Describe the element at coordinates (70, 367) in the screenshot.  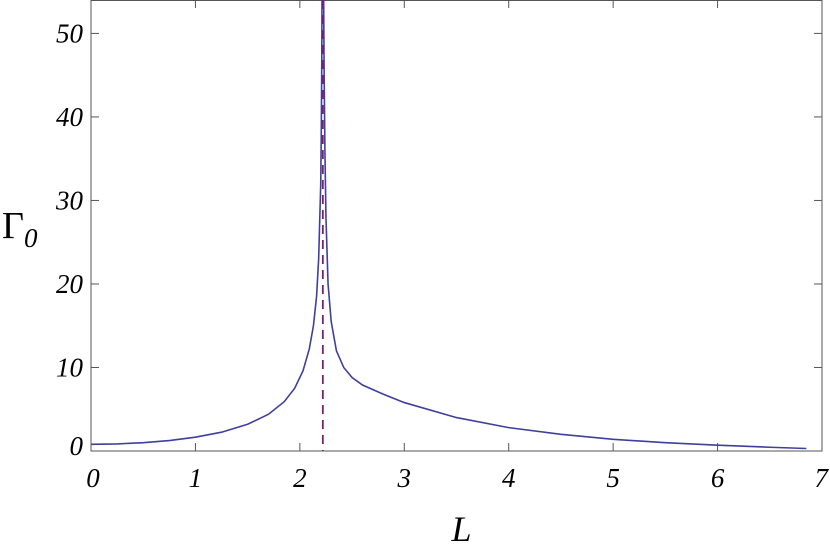
I see `y-tick-label: 10` at that location.